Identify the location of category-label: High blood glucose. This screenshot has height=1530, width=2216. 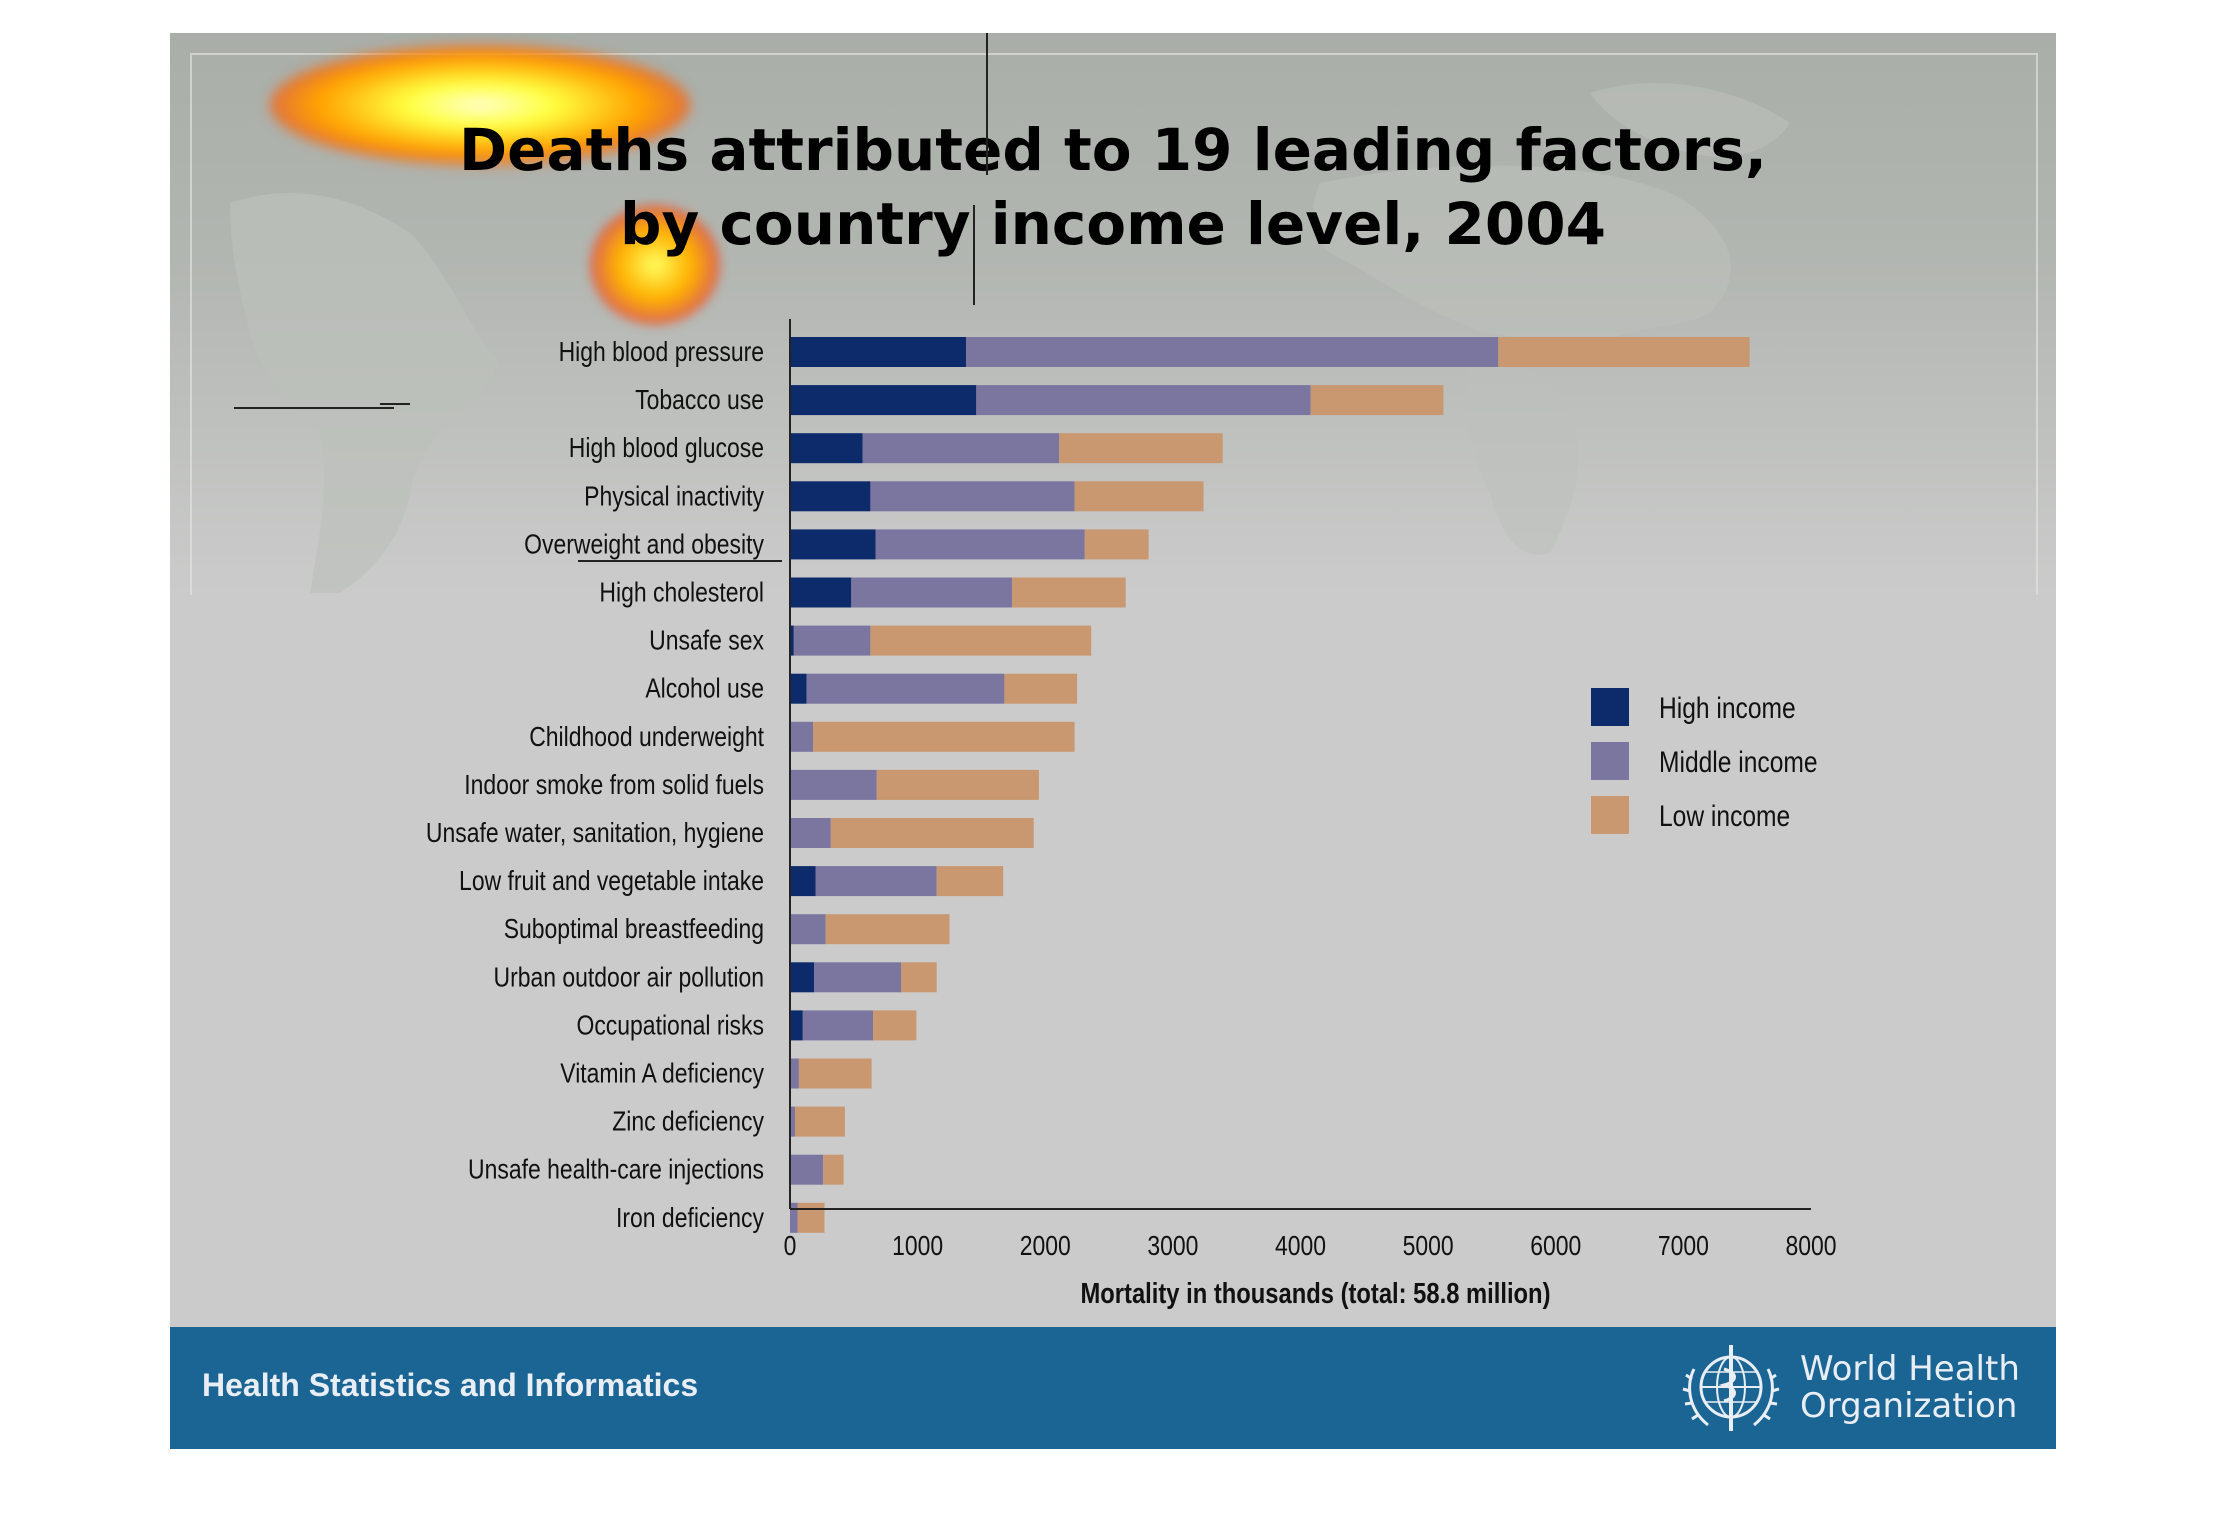
(666, 448).